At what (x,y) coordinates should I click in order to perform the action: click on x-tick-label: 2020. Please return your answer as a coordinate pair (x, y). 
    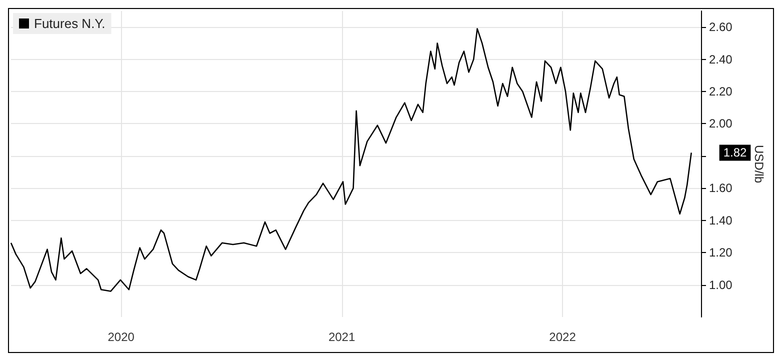
    Looking at the image, I should click on (121, 337).